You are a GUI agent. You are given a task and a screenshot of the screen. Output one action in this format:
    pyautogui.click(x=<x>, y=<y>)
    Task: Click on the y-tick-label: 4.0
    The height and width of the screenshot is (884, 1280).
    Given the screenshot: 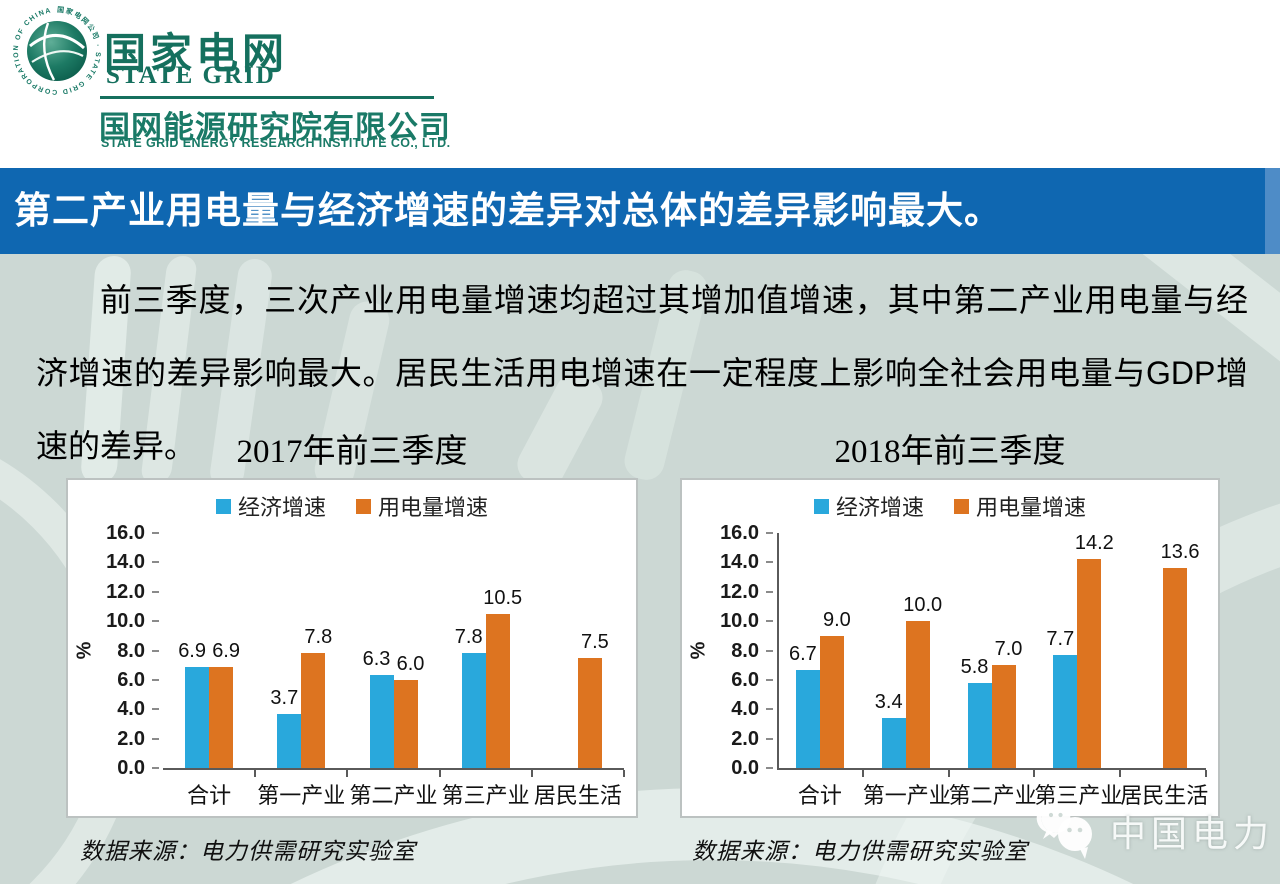 What is the action you would take?
    pyautogui.click(x=745, y=709)
    